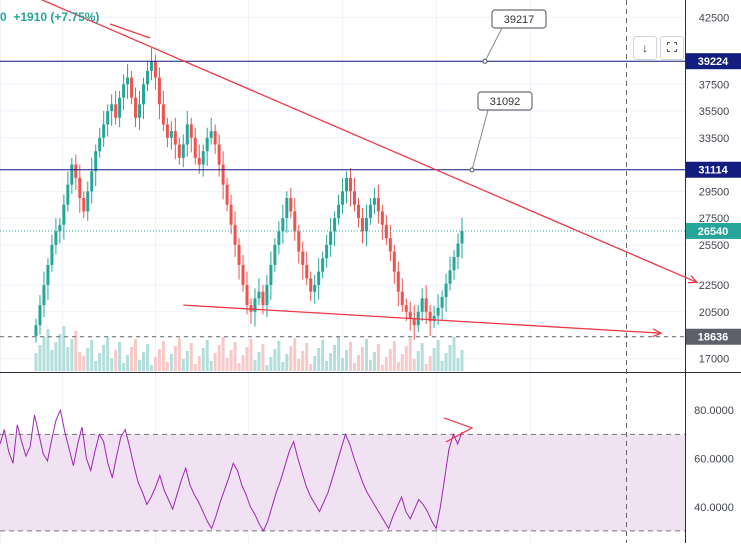 The image size is (741, 548). I want to click on auto-scale-button, so click(672, 48).